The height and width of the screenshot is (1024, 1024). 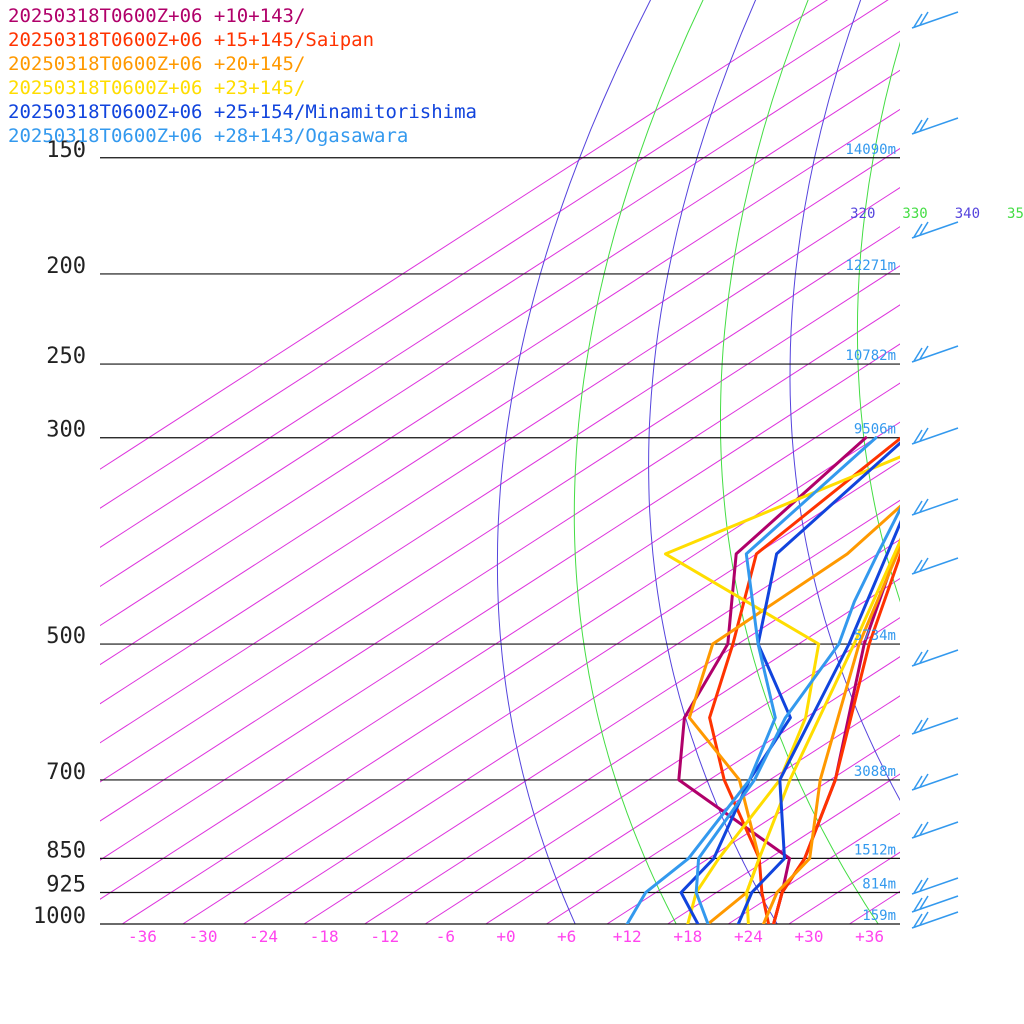 What do you see at coordinates (505, 936) in the screenshot?
I see `temperature-tick-label: +0` at bounding box center [505, 936].